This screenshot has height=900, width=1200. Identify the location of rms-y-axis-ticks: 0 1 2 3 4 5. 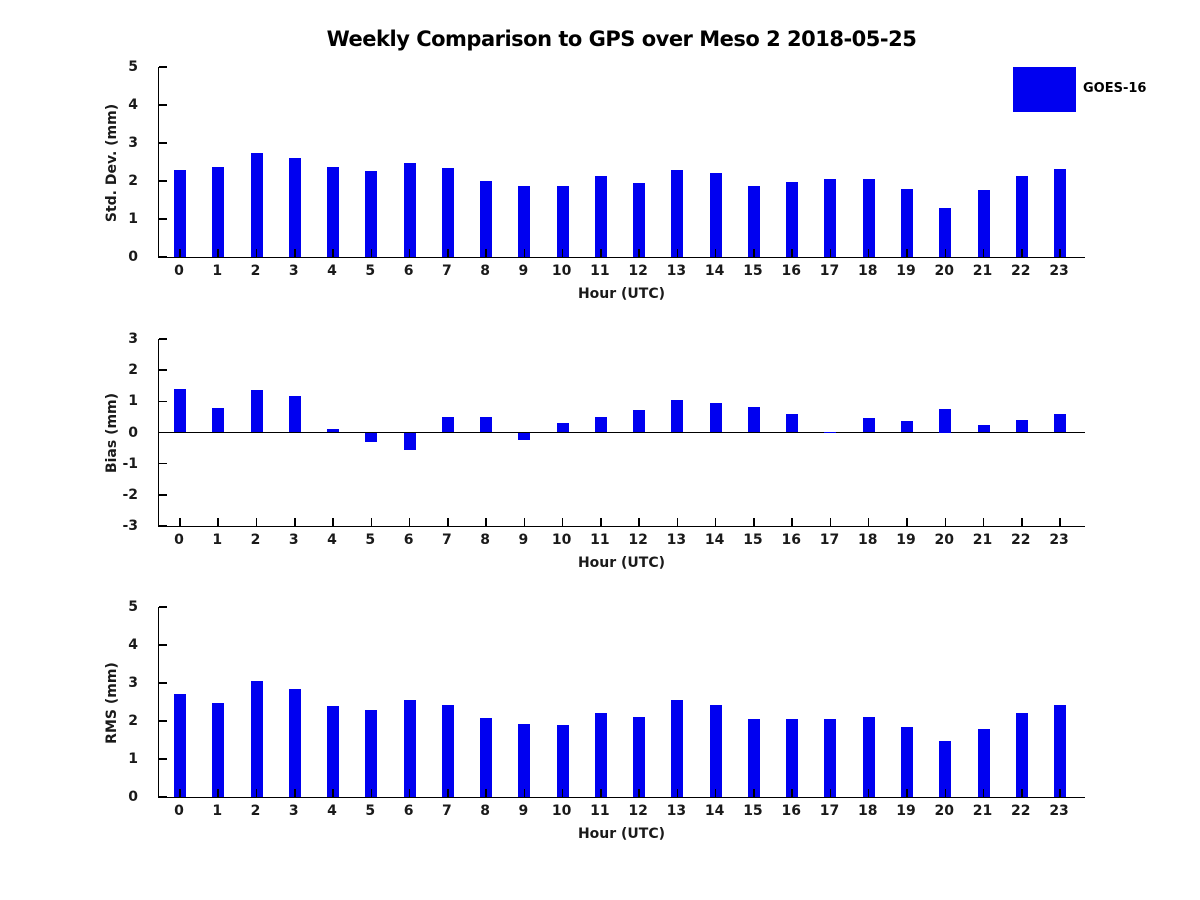
(74, 702).